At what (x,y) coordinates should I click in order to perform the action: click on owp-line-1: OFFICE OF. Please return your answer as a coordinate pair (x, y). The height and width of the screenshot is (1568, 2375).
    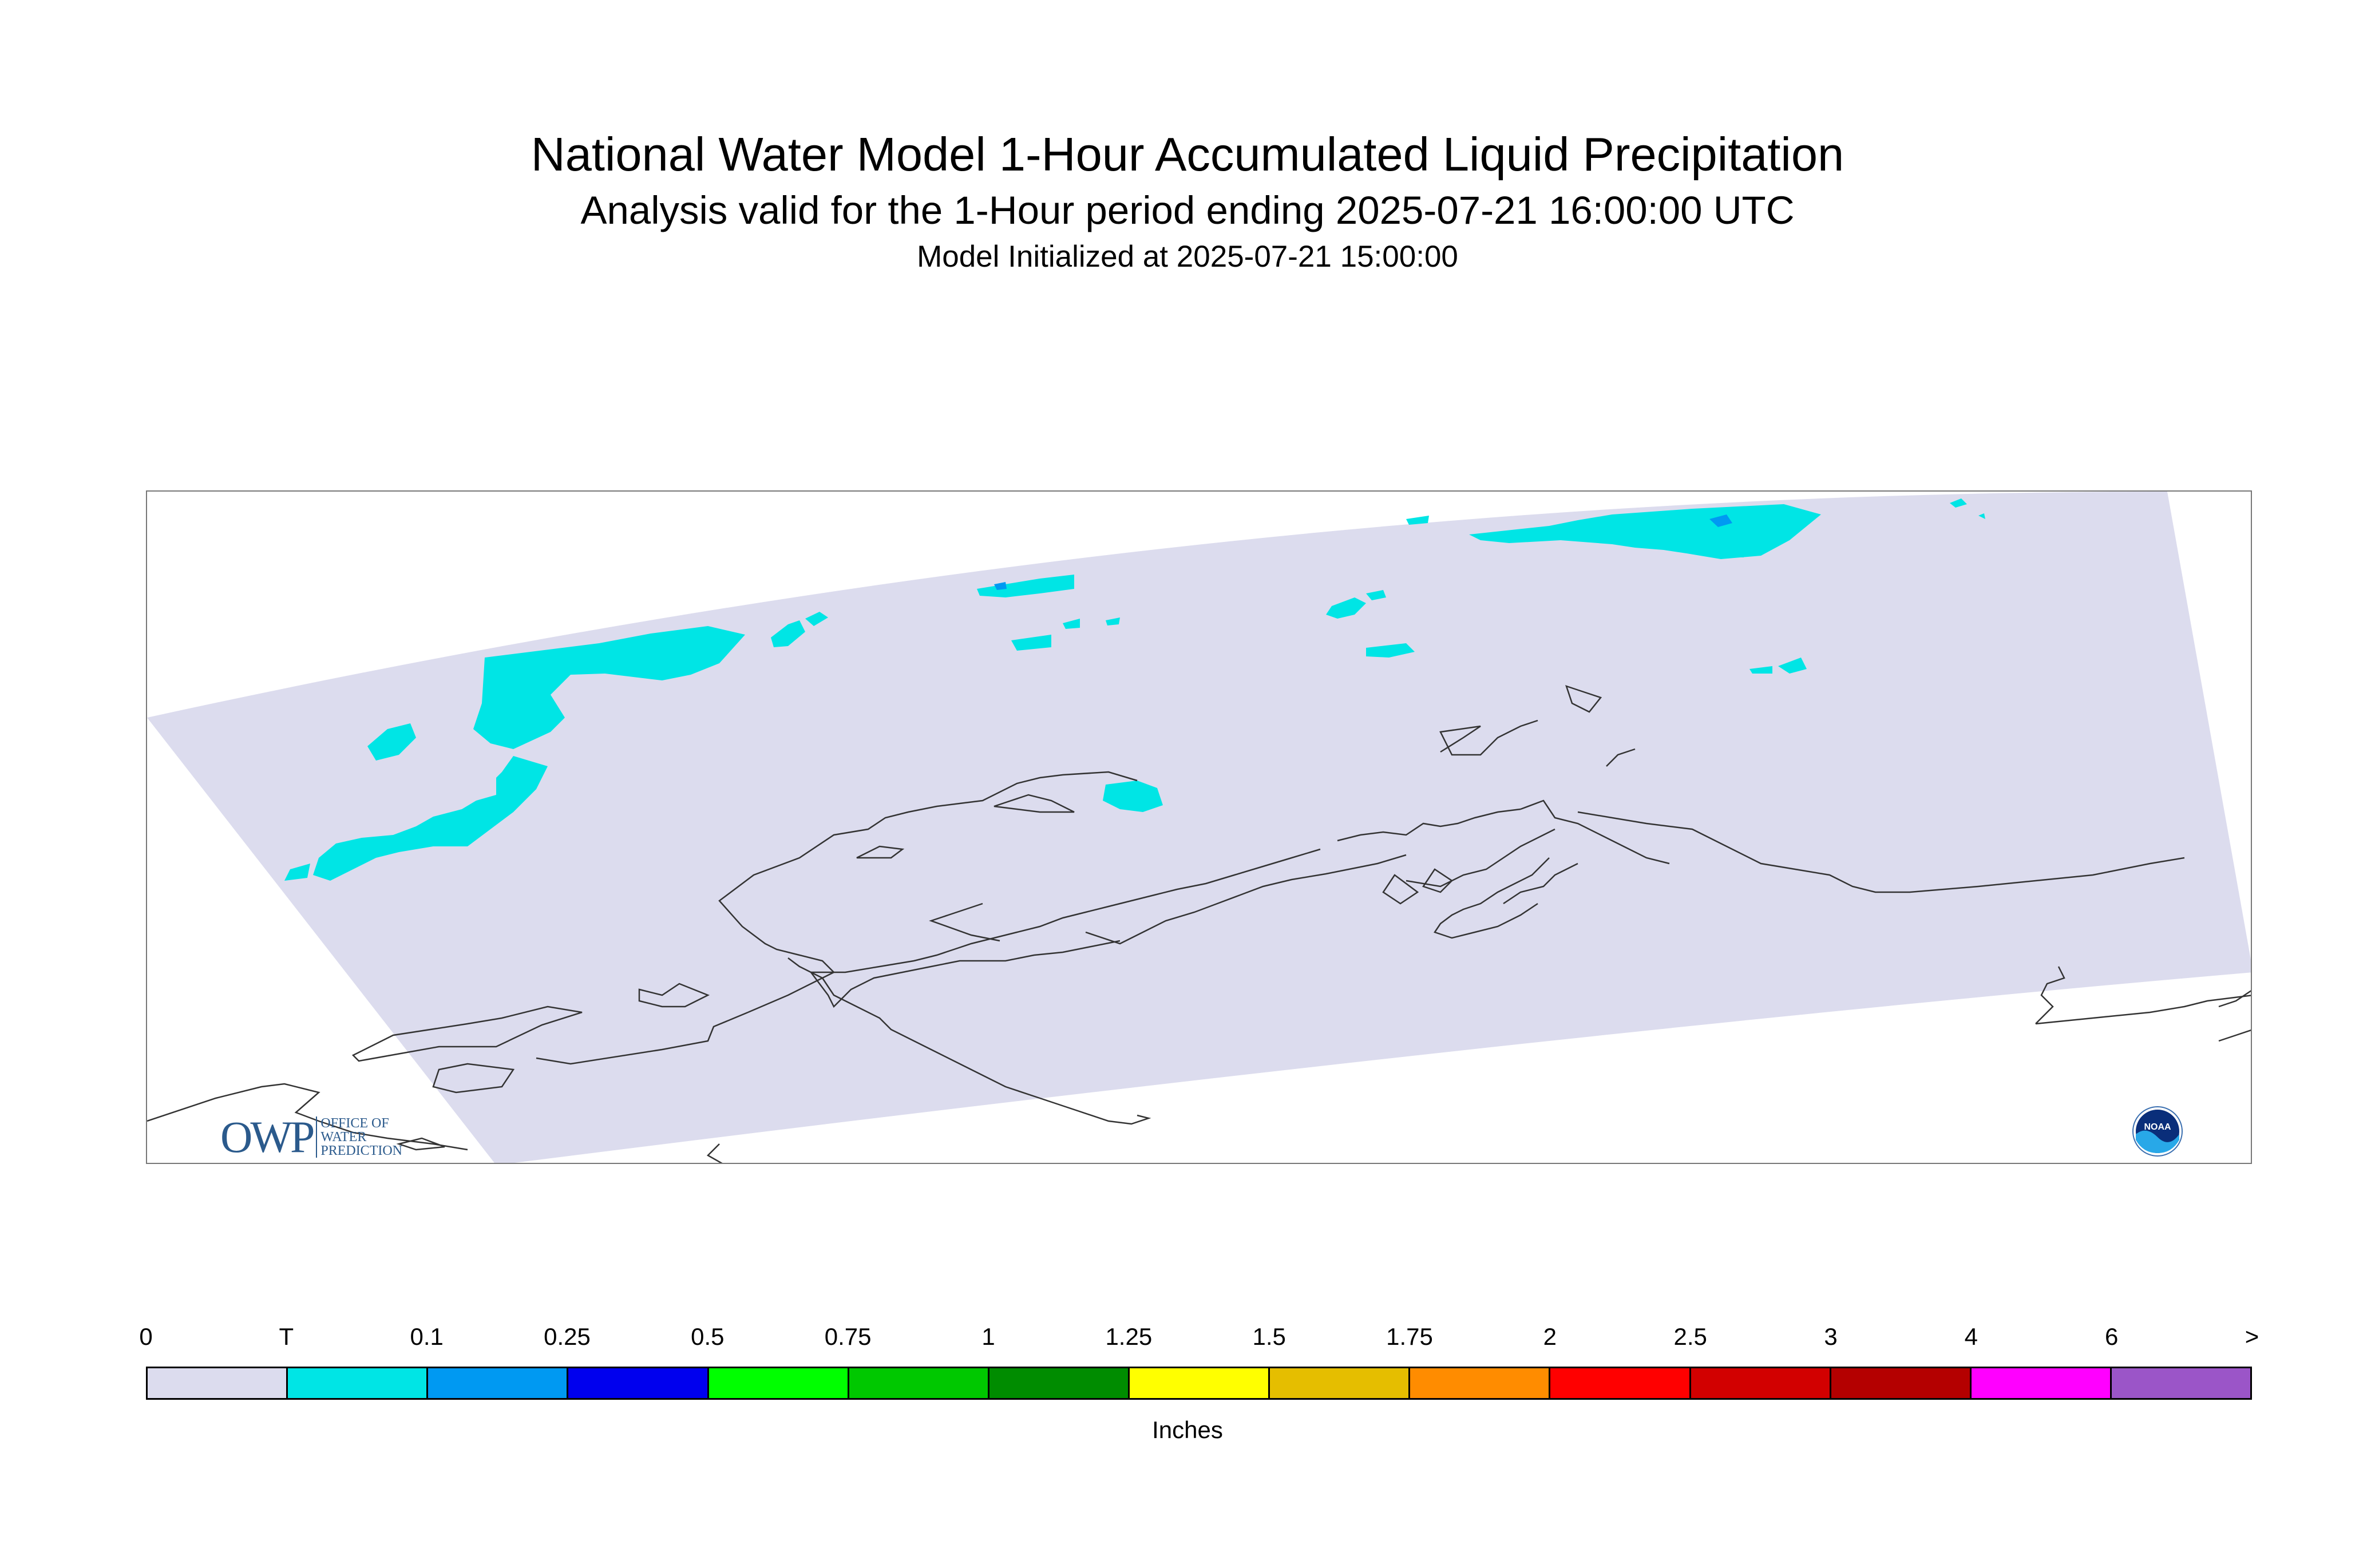
    Looking at the image, I should click on (355, 1123).